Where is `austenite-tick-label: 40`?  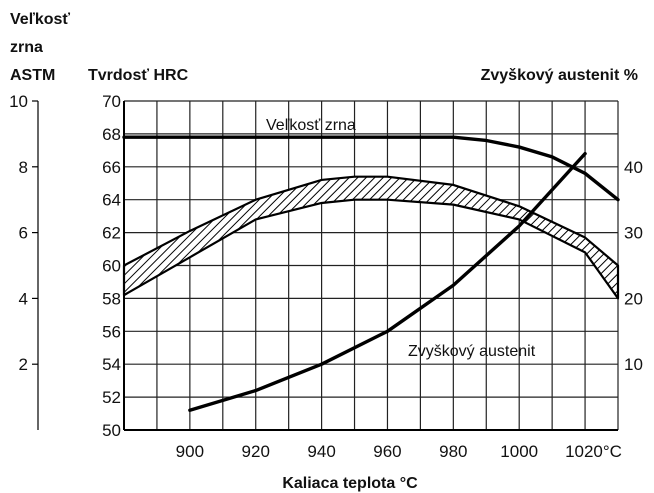 austenite-tick-label: 40 is located at coordinates (633, 167).